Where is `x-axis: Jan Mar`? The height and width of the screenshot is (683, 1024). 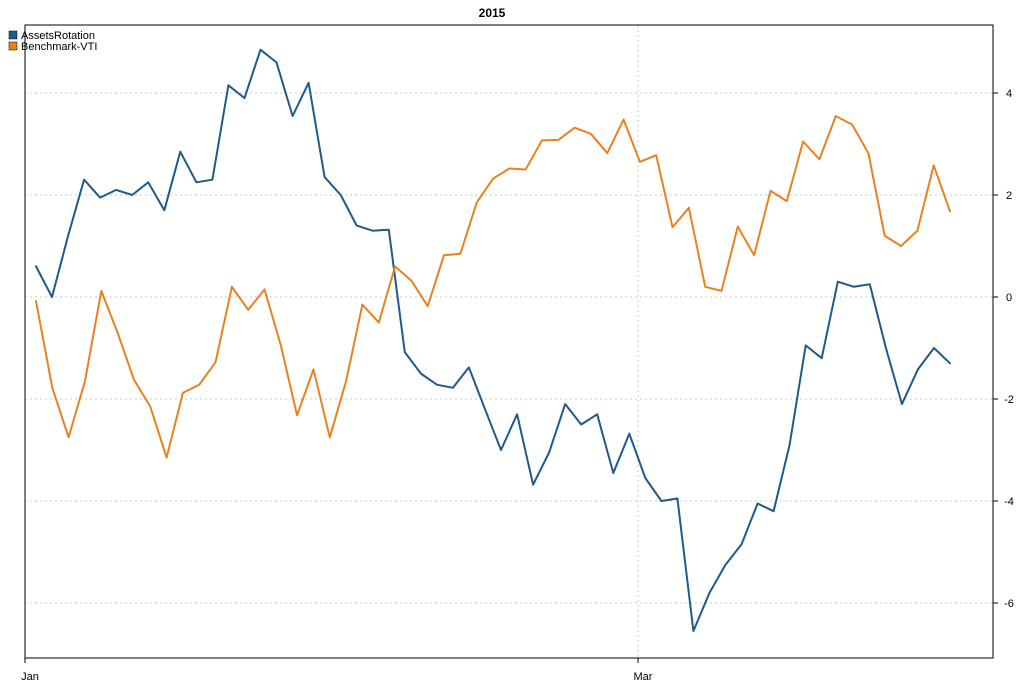 x-axis: Jan Mar is located at coordinates (337, 670).